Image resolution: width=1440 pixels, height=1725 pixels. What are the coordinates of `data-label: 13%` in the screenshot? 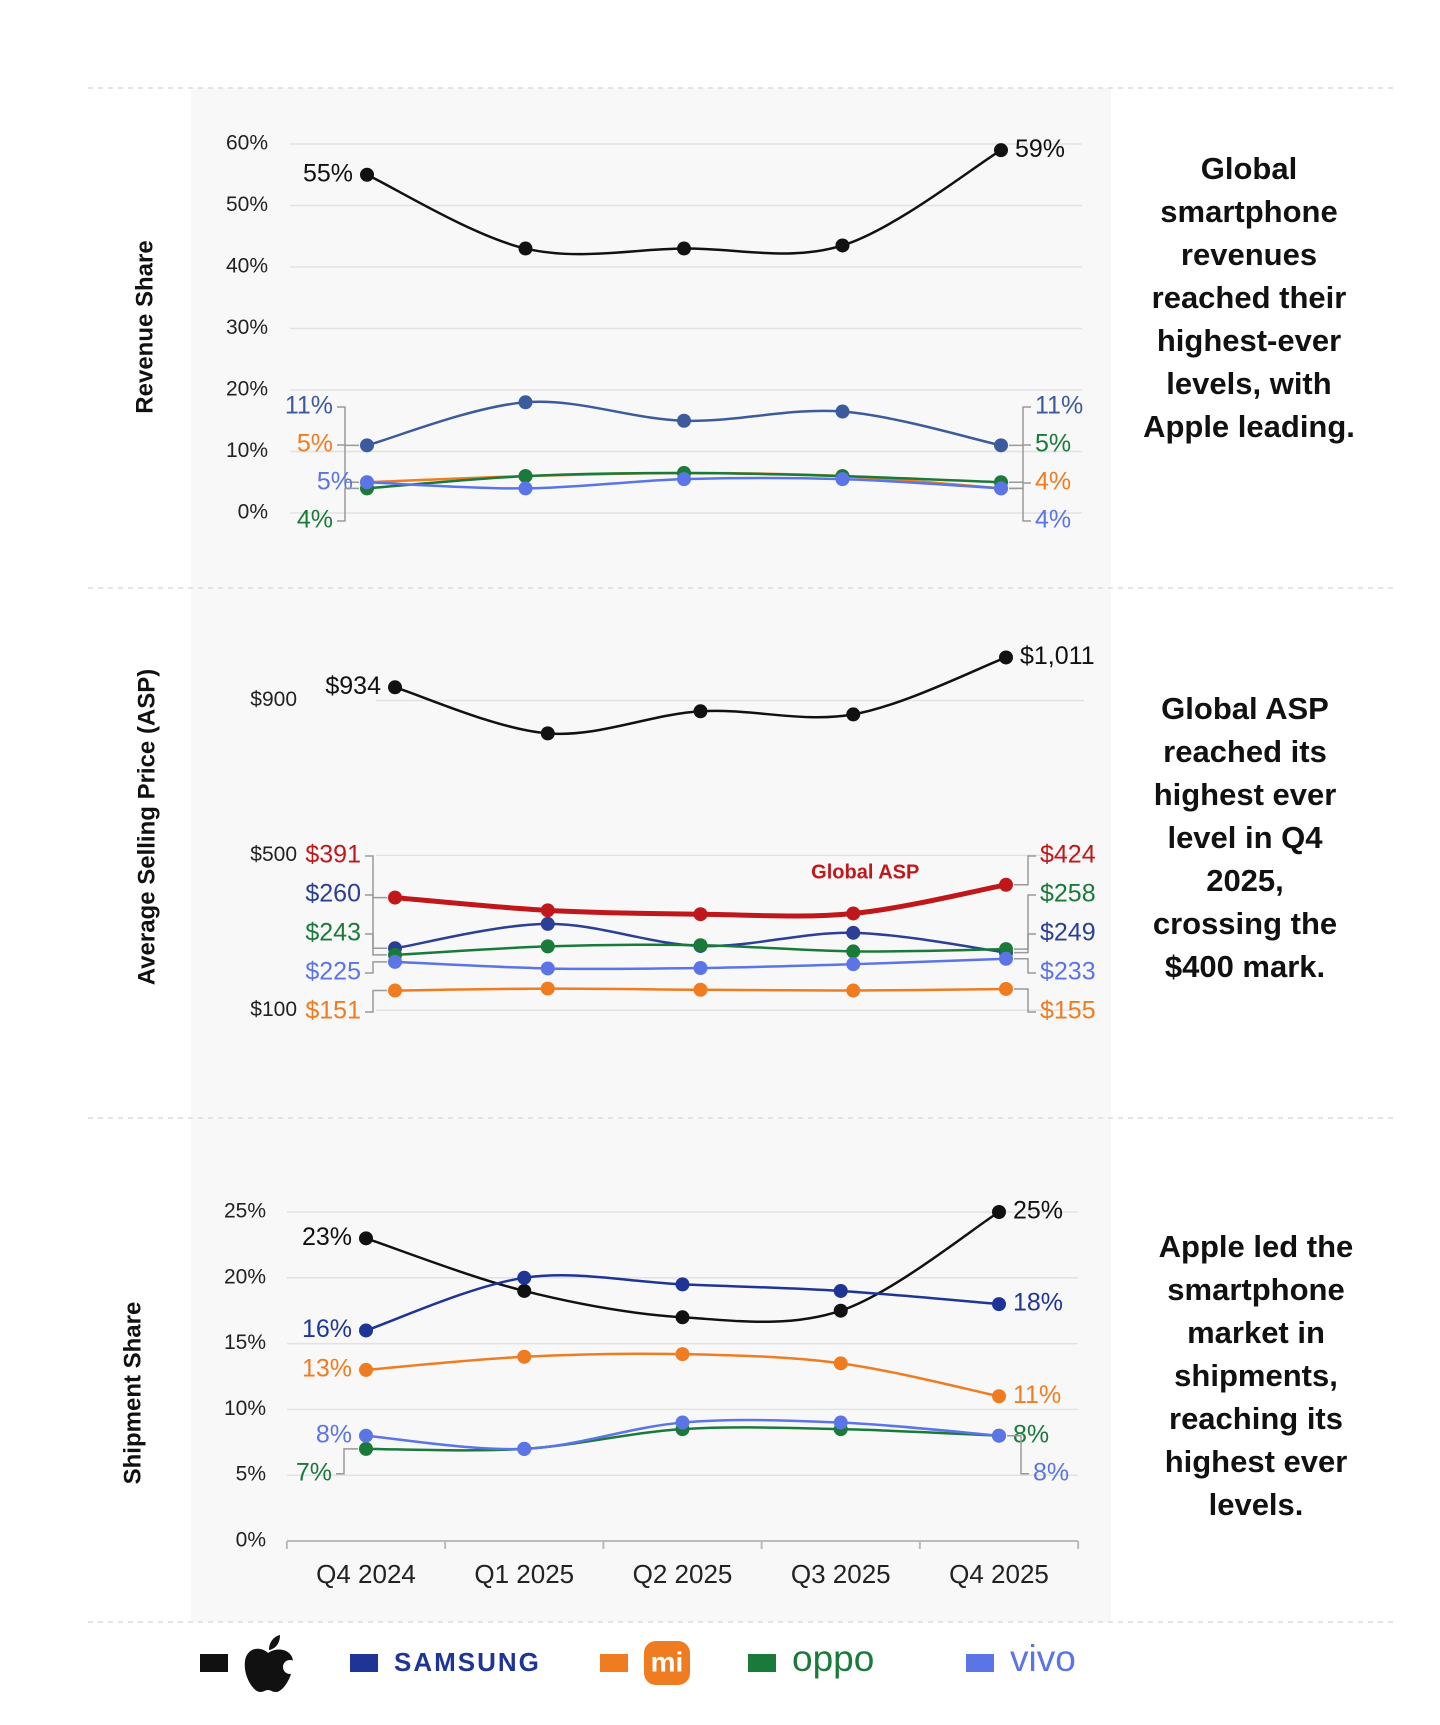 It's located at (327, 1369).